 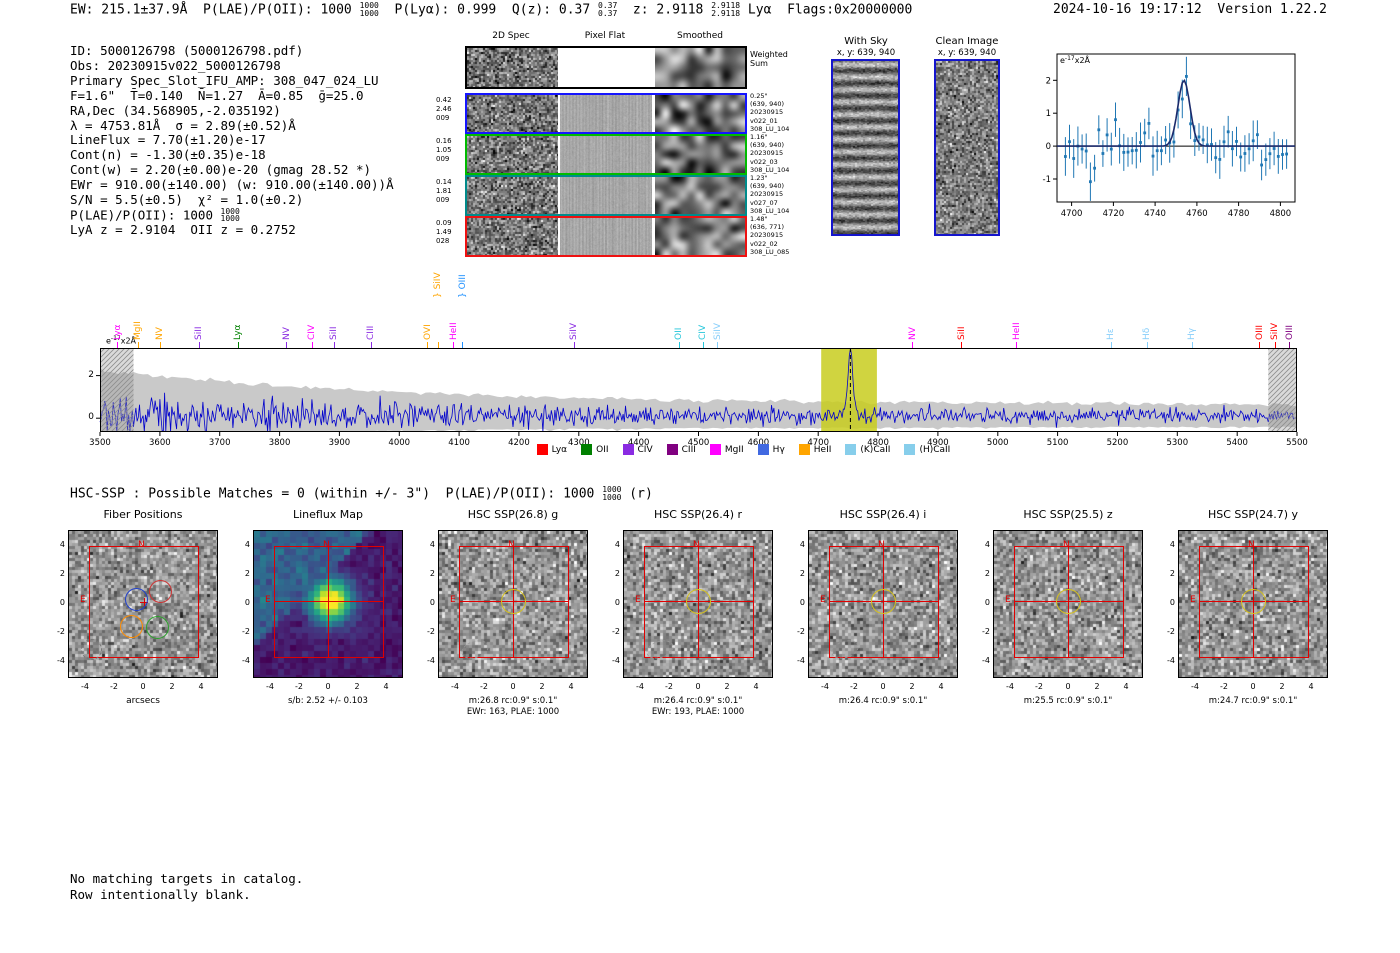 I want to click on stacked-fraction: 2.9118 2.9118, so click(x=726, y=9).